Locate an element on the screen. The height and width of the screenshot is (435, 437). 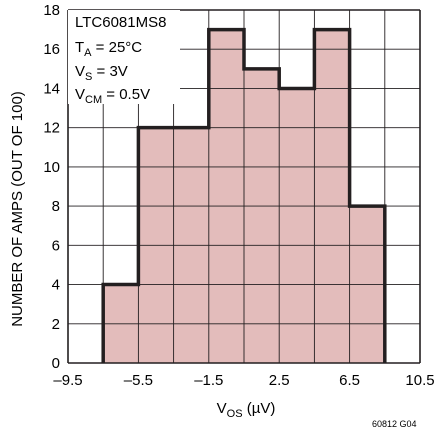
figure-id: 60812 G04 is located at coordinates (394, 424).